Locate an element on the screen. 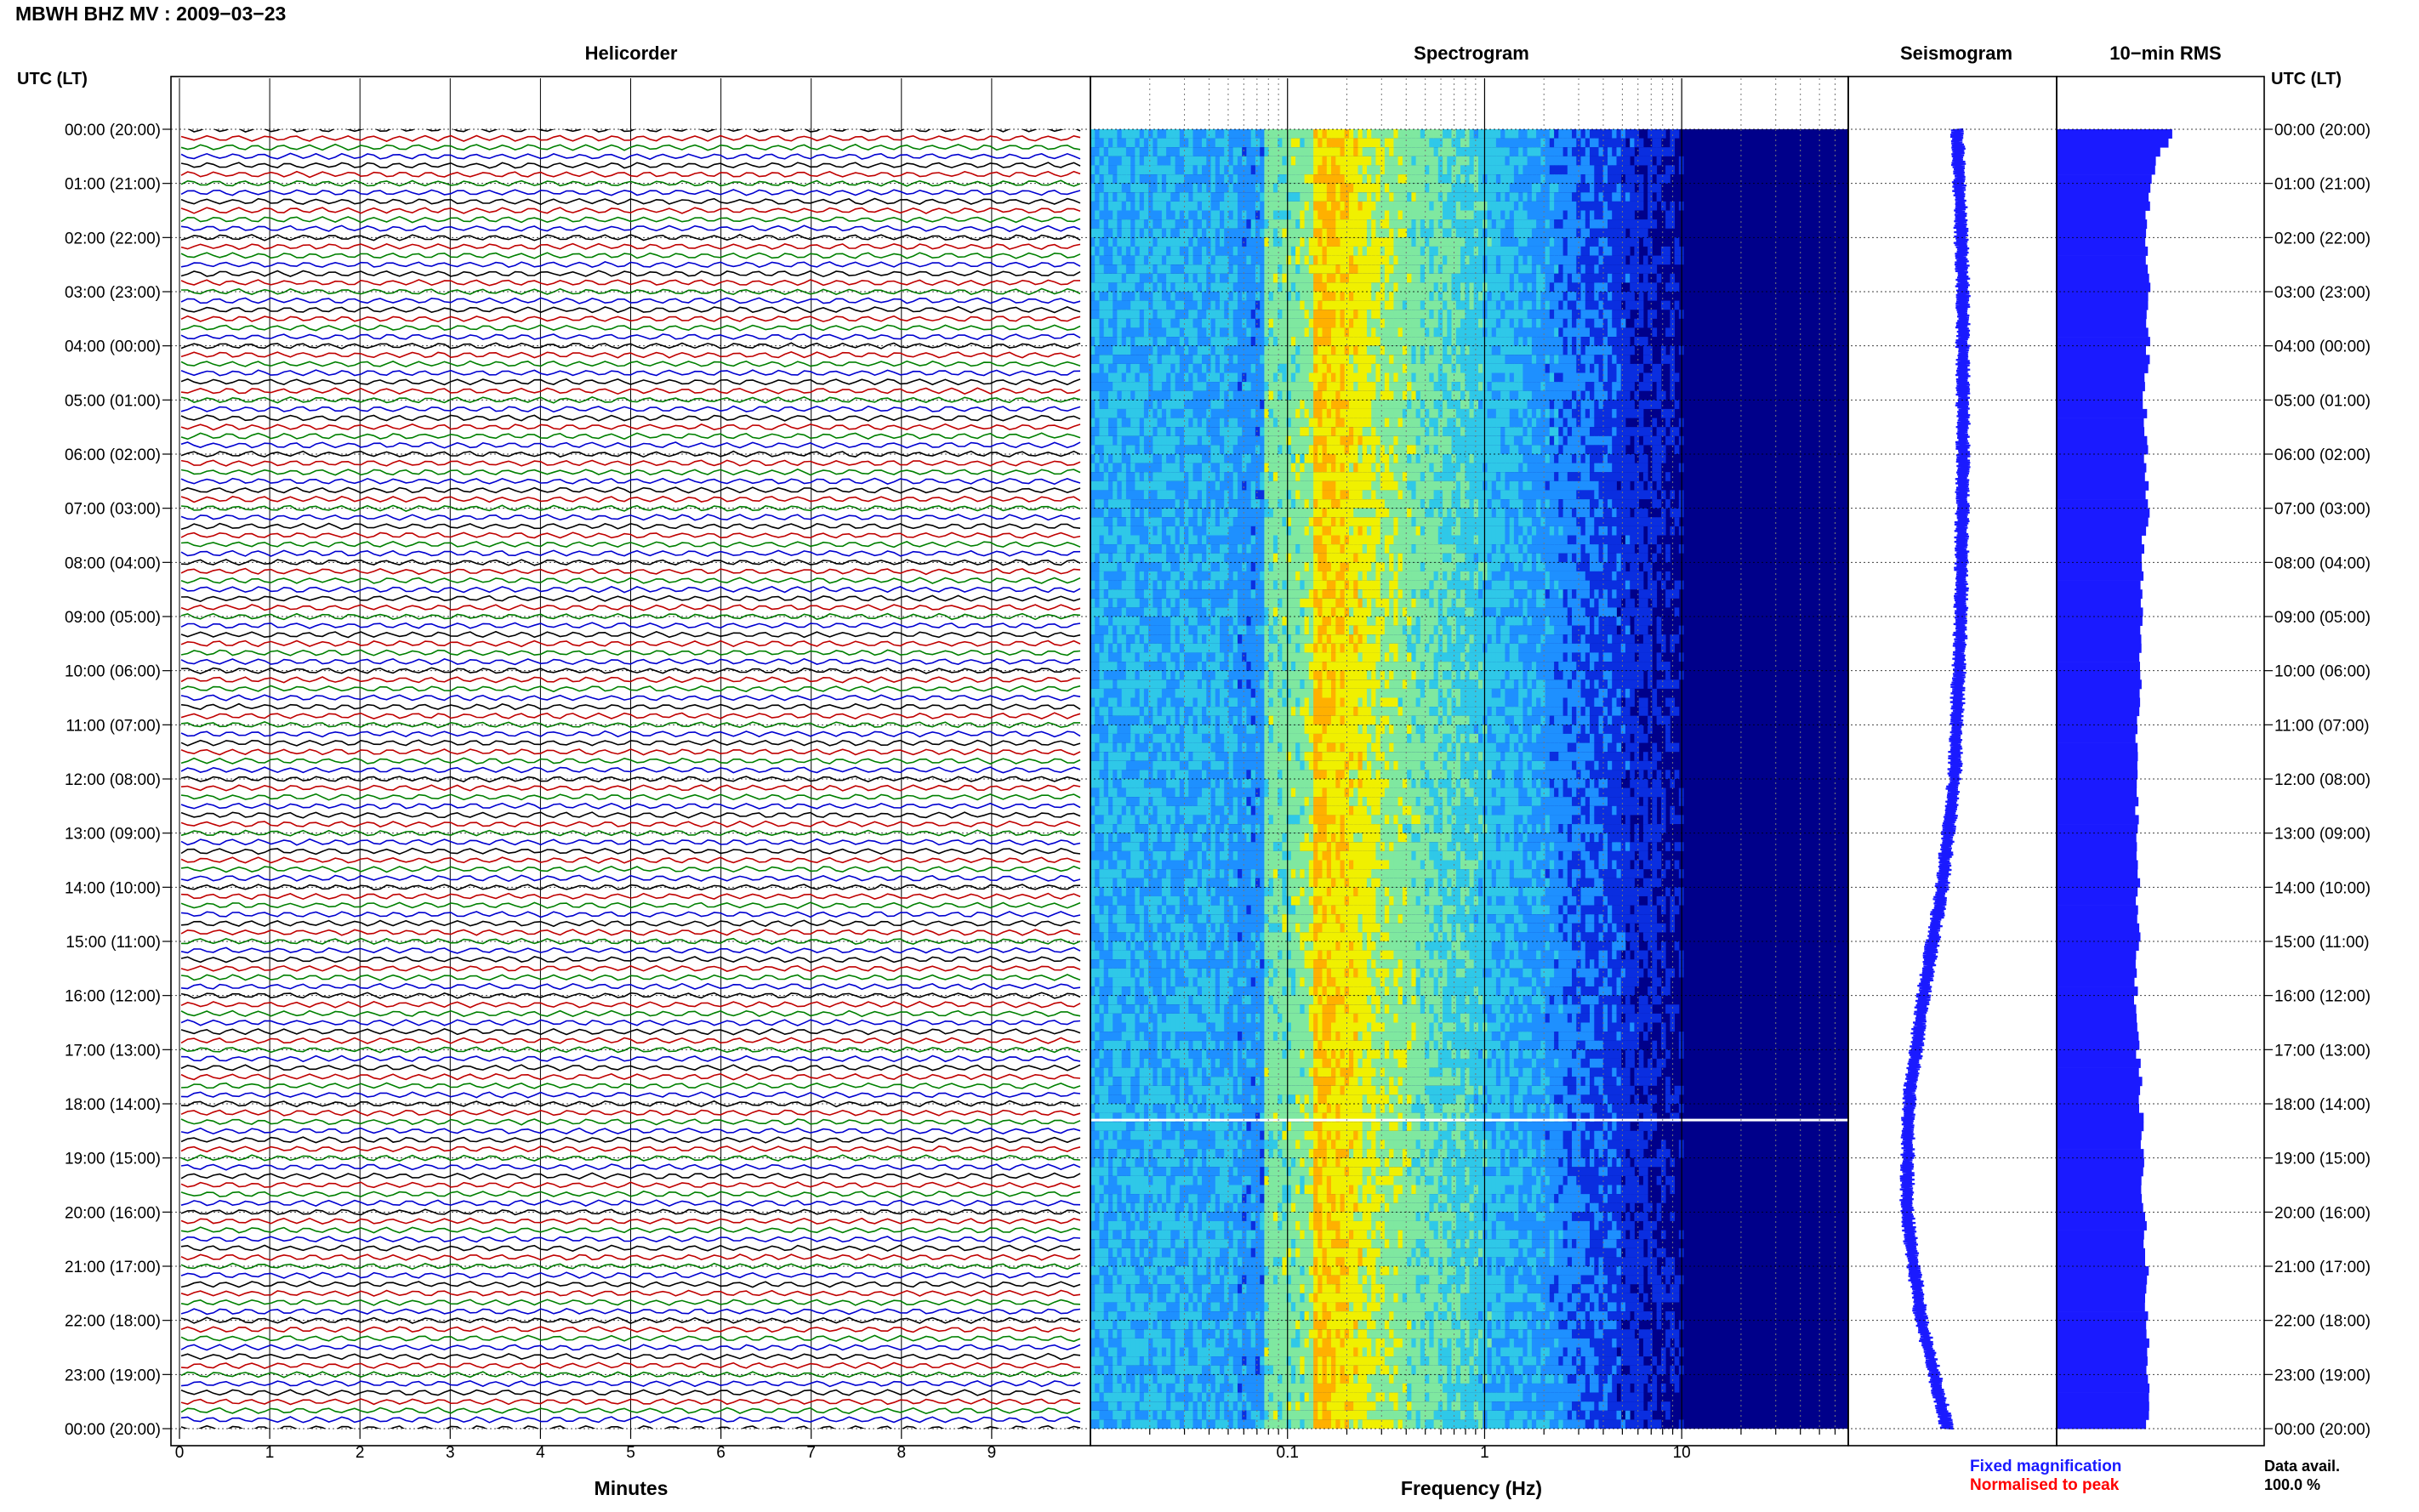  time-label-right: 00:00 (20:00) is located at coordinates (2322, 130).